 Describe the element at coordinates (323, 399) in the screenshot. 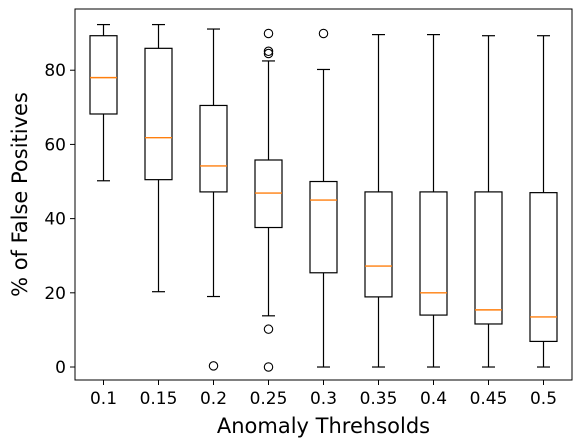

I see `x-tick-label: 0.3` at that location.